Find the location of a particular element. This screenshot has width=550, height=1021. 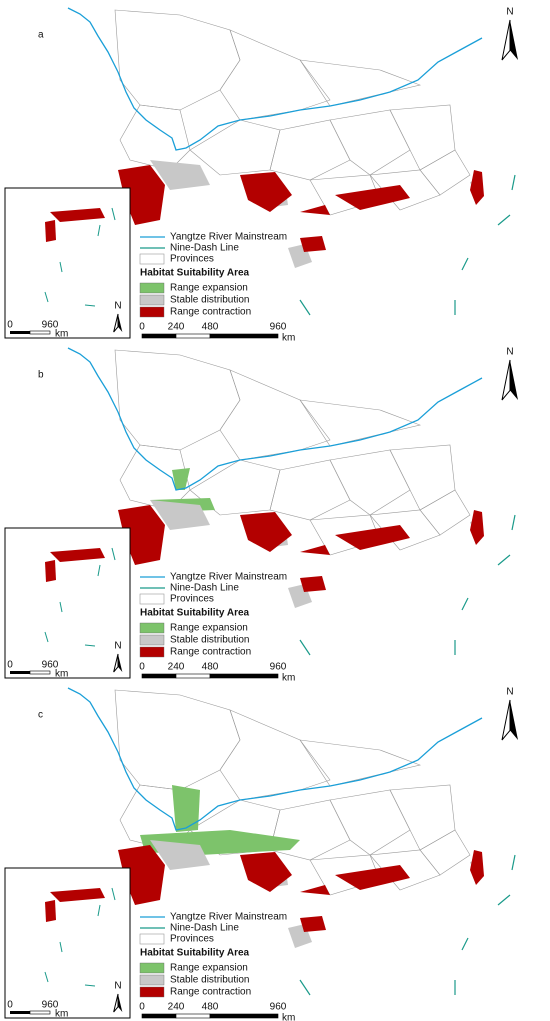

legend-label: Provinces is located at coordinates (192, 259).